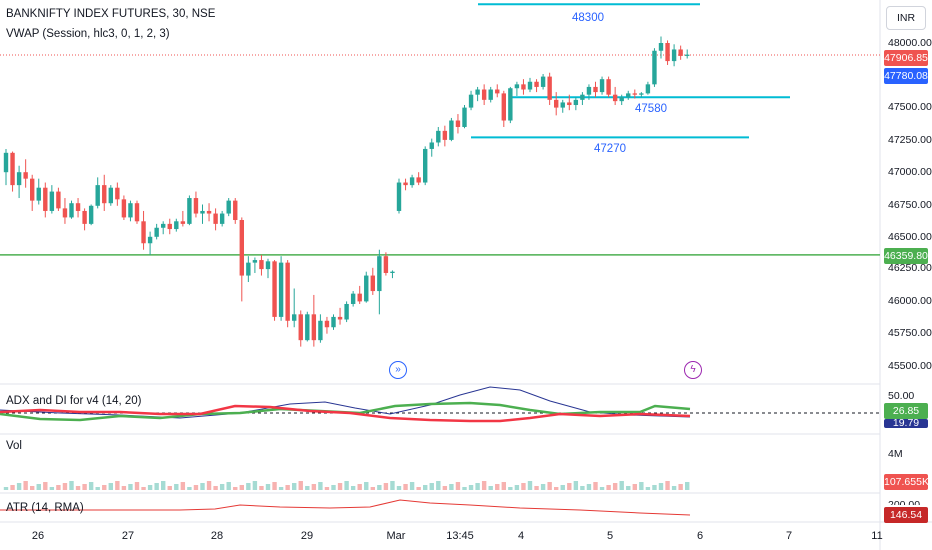 The width and height of the screenshot is (932, 550). Describe the element at coordinates (693, 370) in the screenshot. I see `lightning-event-icon: ϟ` at that location.